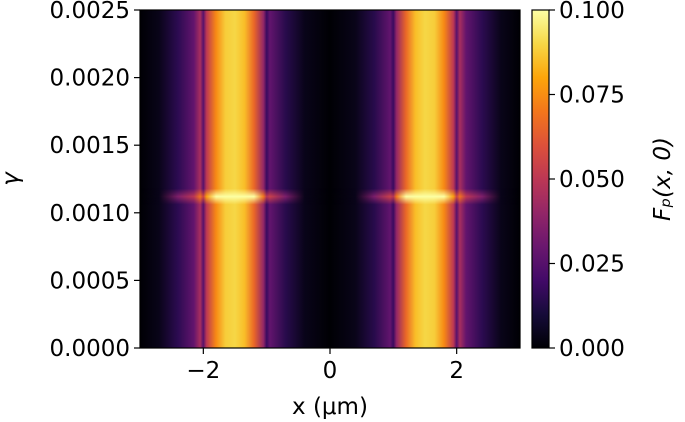 The image size is (685, 422). What do you see at coordinates (330, 196) in the screenshot?
I see `resonance-line` at bounding box center [330, 196].